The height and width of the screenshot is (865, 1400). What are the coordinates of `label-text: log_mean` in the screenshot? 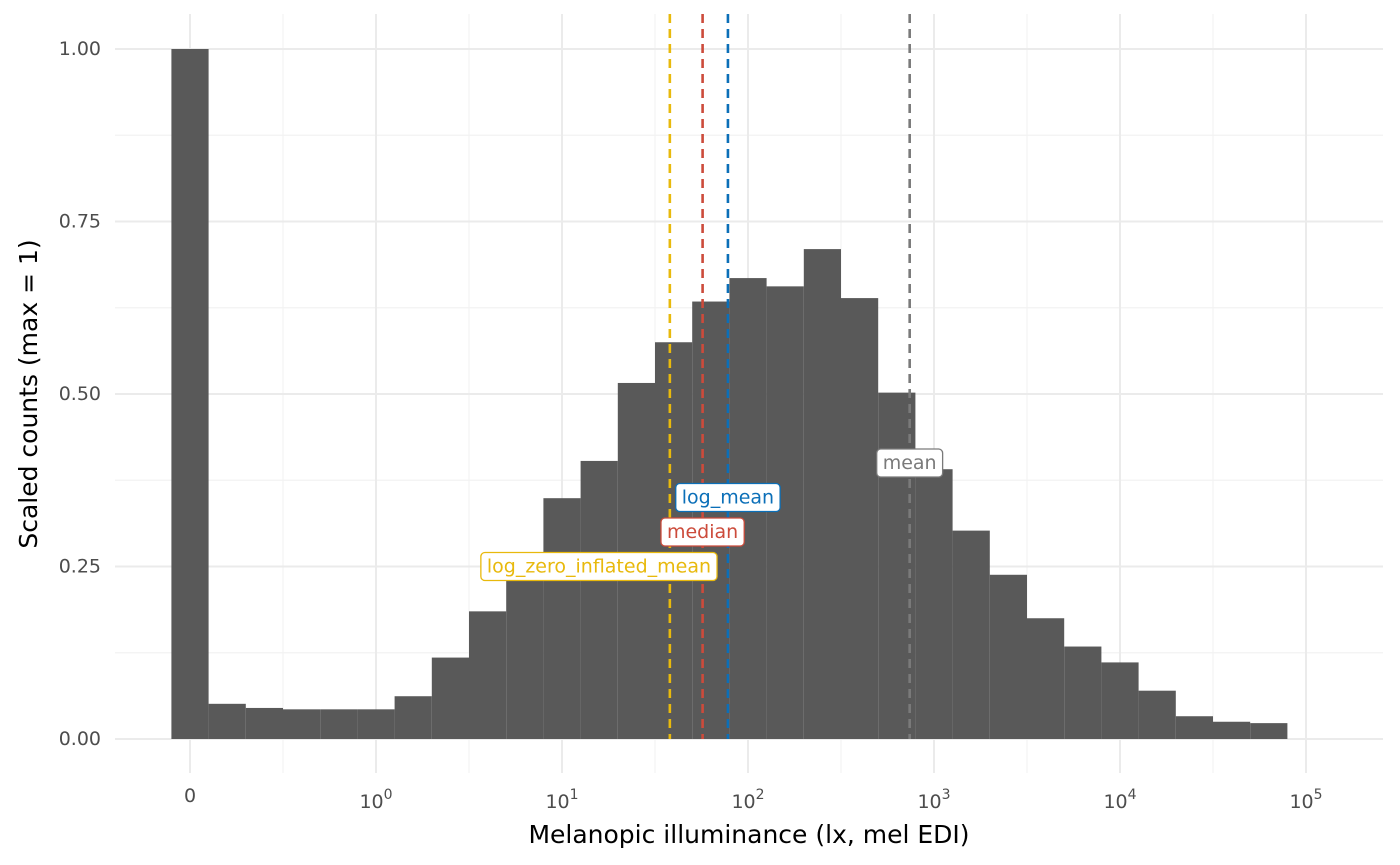 It's located at (728, 498).